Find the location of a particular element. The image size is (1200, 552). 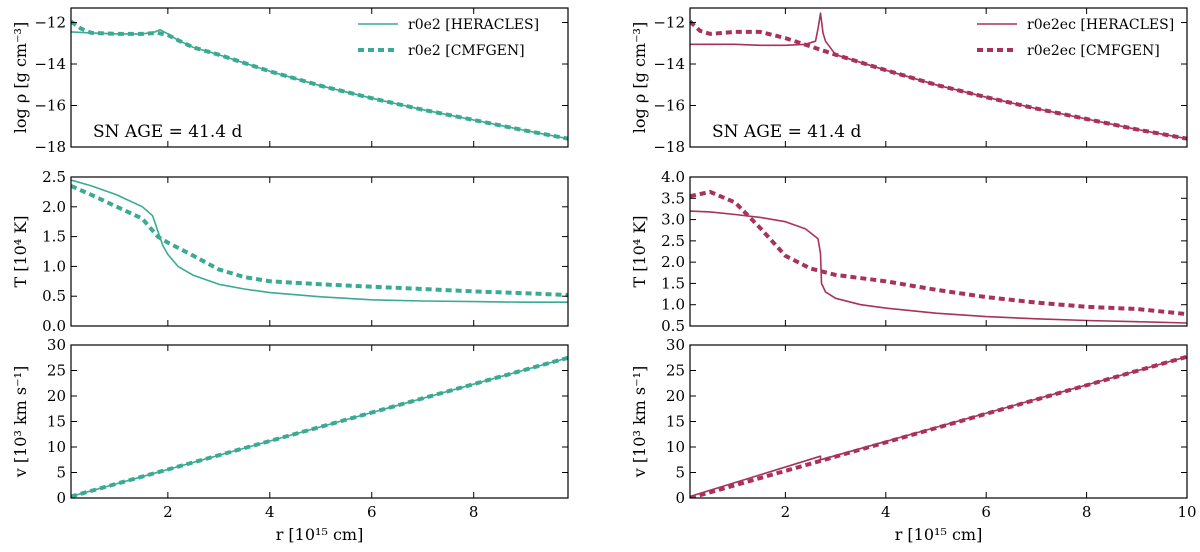

right-temperature-panel: 0.5 1.0 1.5 2.0 2.5 3.0 3.5 4.0 T [10⁴ K] is located at coordinates (909, 251).